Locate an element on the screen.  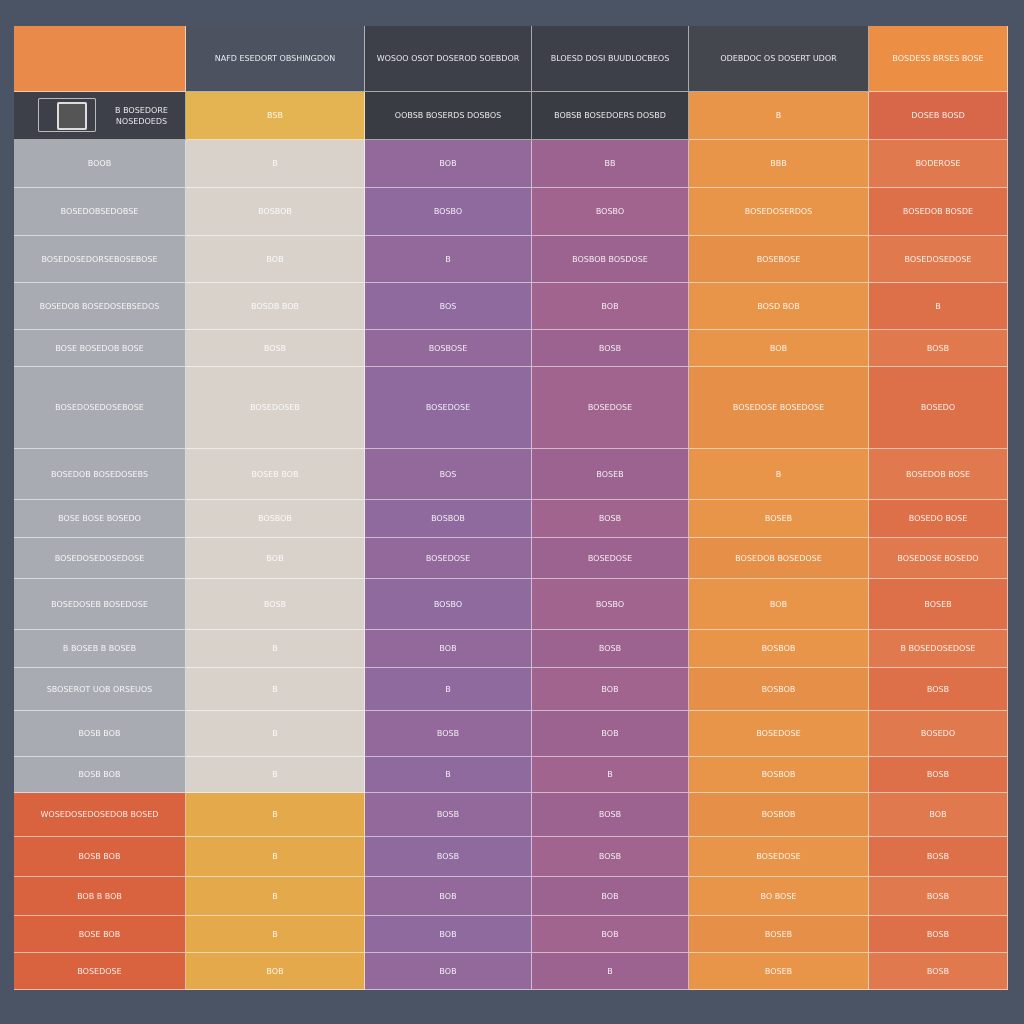
table-cell: BOOB is located at coordinates (100, 164).